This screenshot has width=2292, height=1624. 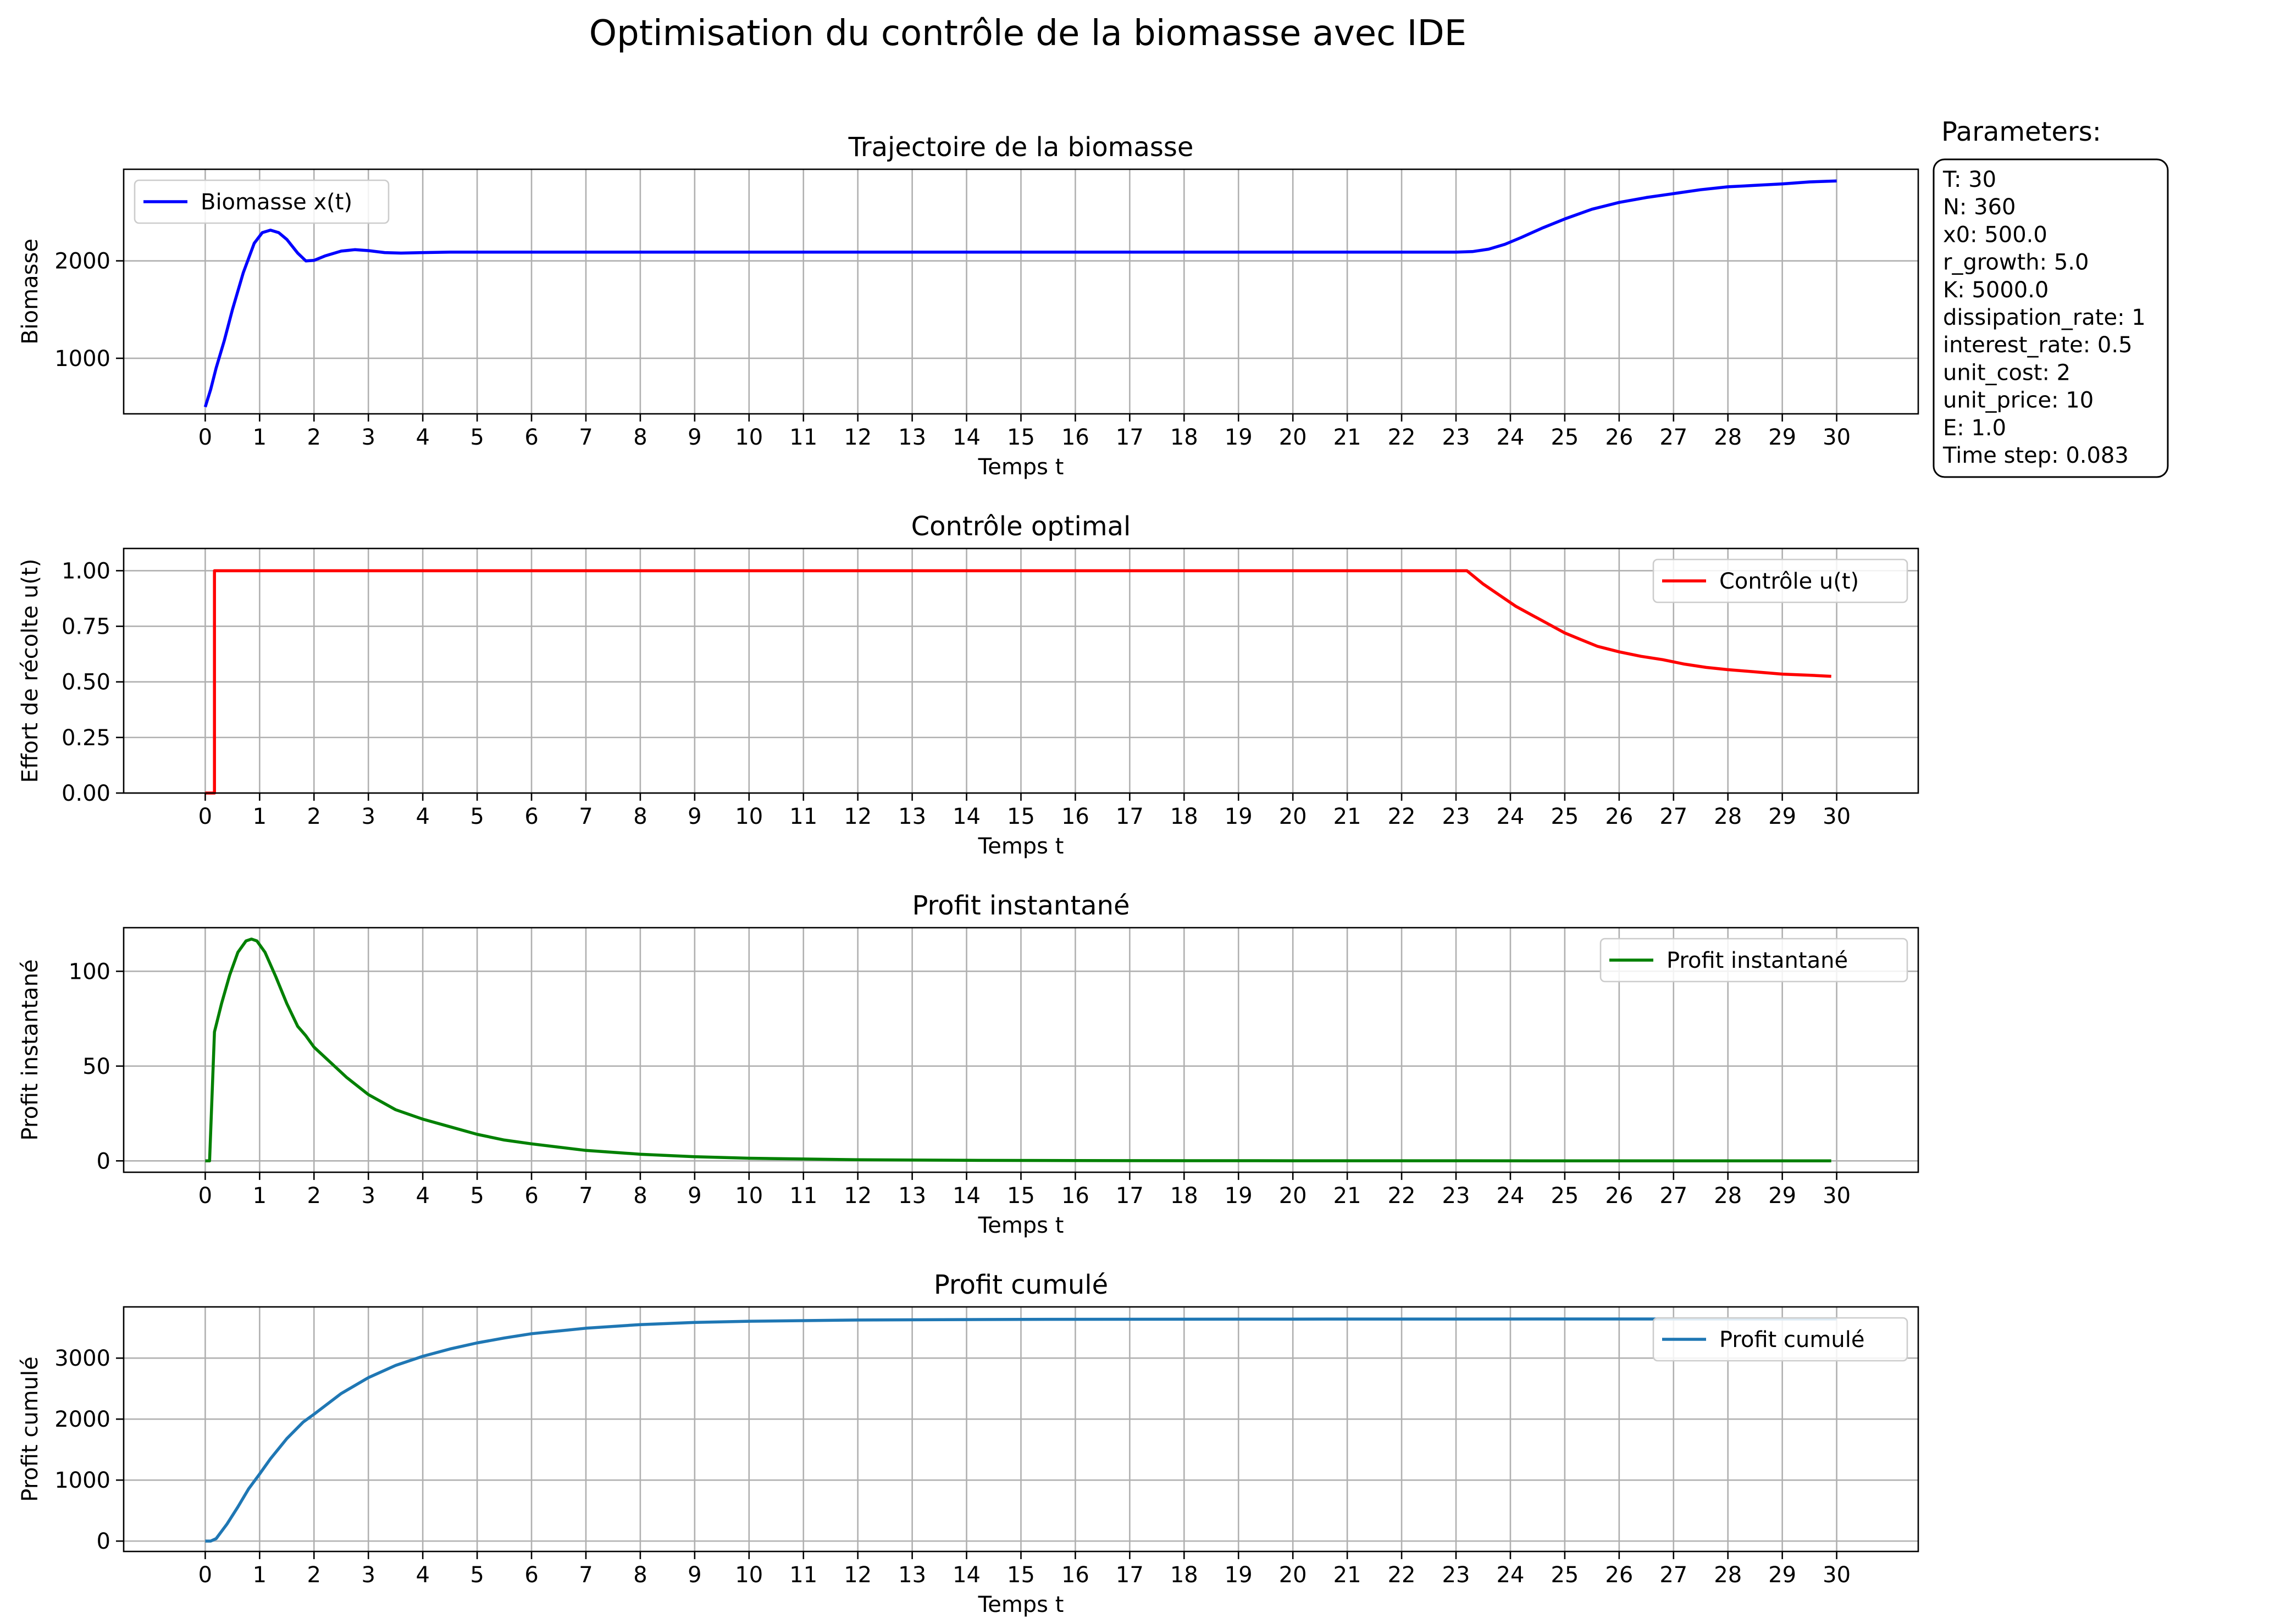 What do you see at coordinates (1021, 1285) in the screenshot?
I see `subplot-title: Profit cumulé` at bounding box center [1021, 1285].